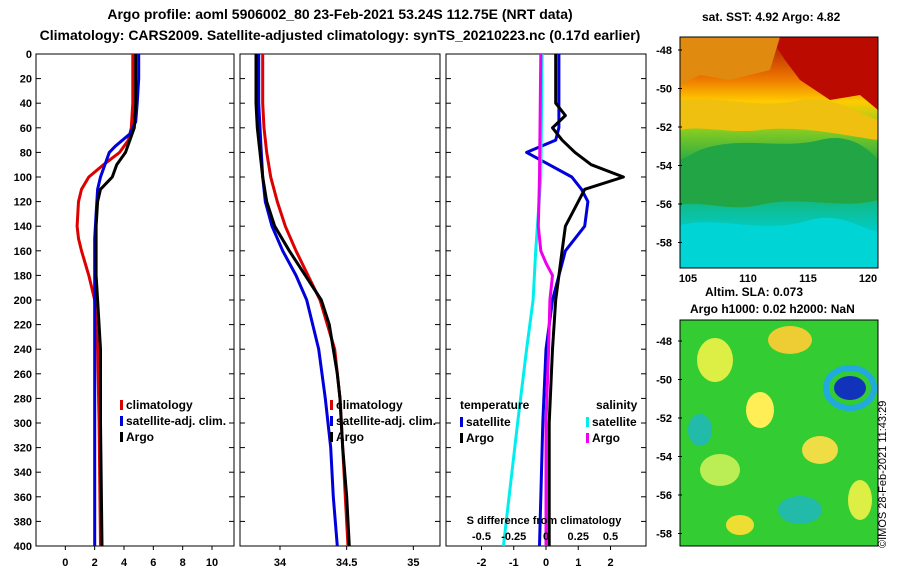 The height and width of the screenshot is (580, 900). Describe the element at coordinates (23, 449) in the screenshot. I see `y-tick-label: 320` at that location.